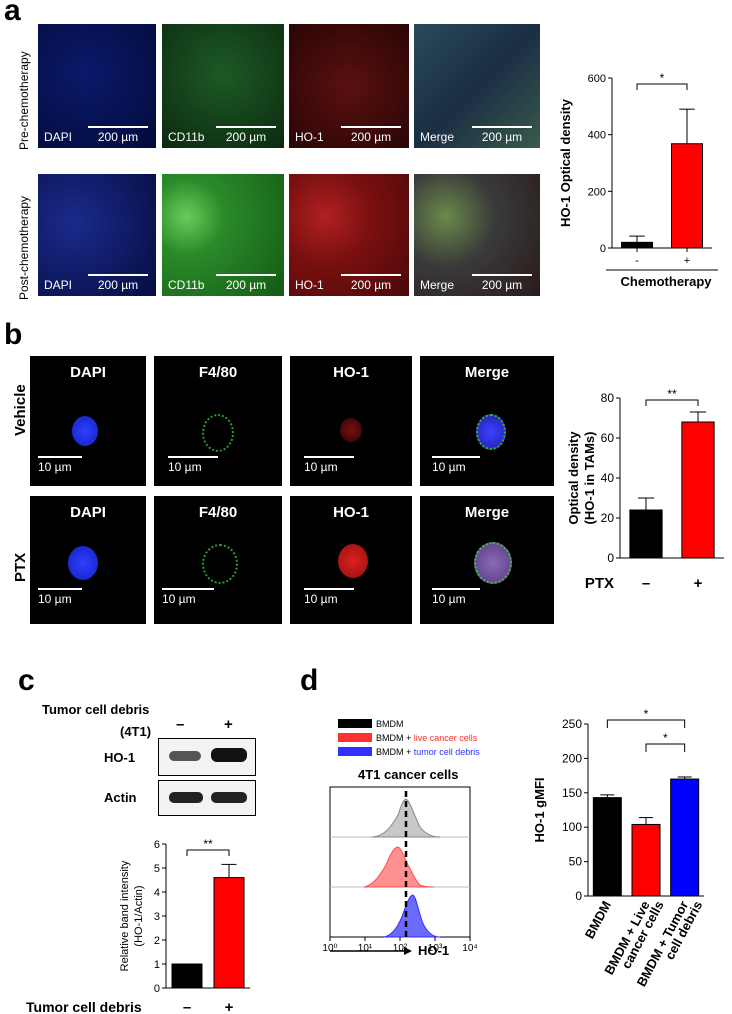 Image resolution: width=732 pixels, height=1014 pixels. I want to click on micrograph-ptx-dapi: DAPI 10 µm, so click(88, 560).